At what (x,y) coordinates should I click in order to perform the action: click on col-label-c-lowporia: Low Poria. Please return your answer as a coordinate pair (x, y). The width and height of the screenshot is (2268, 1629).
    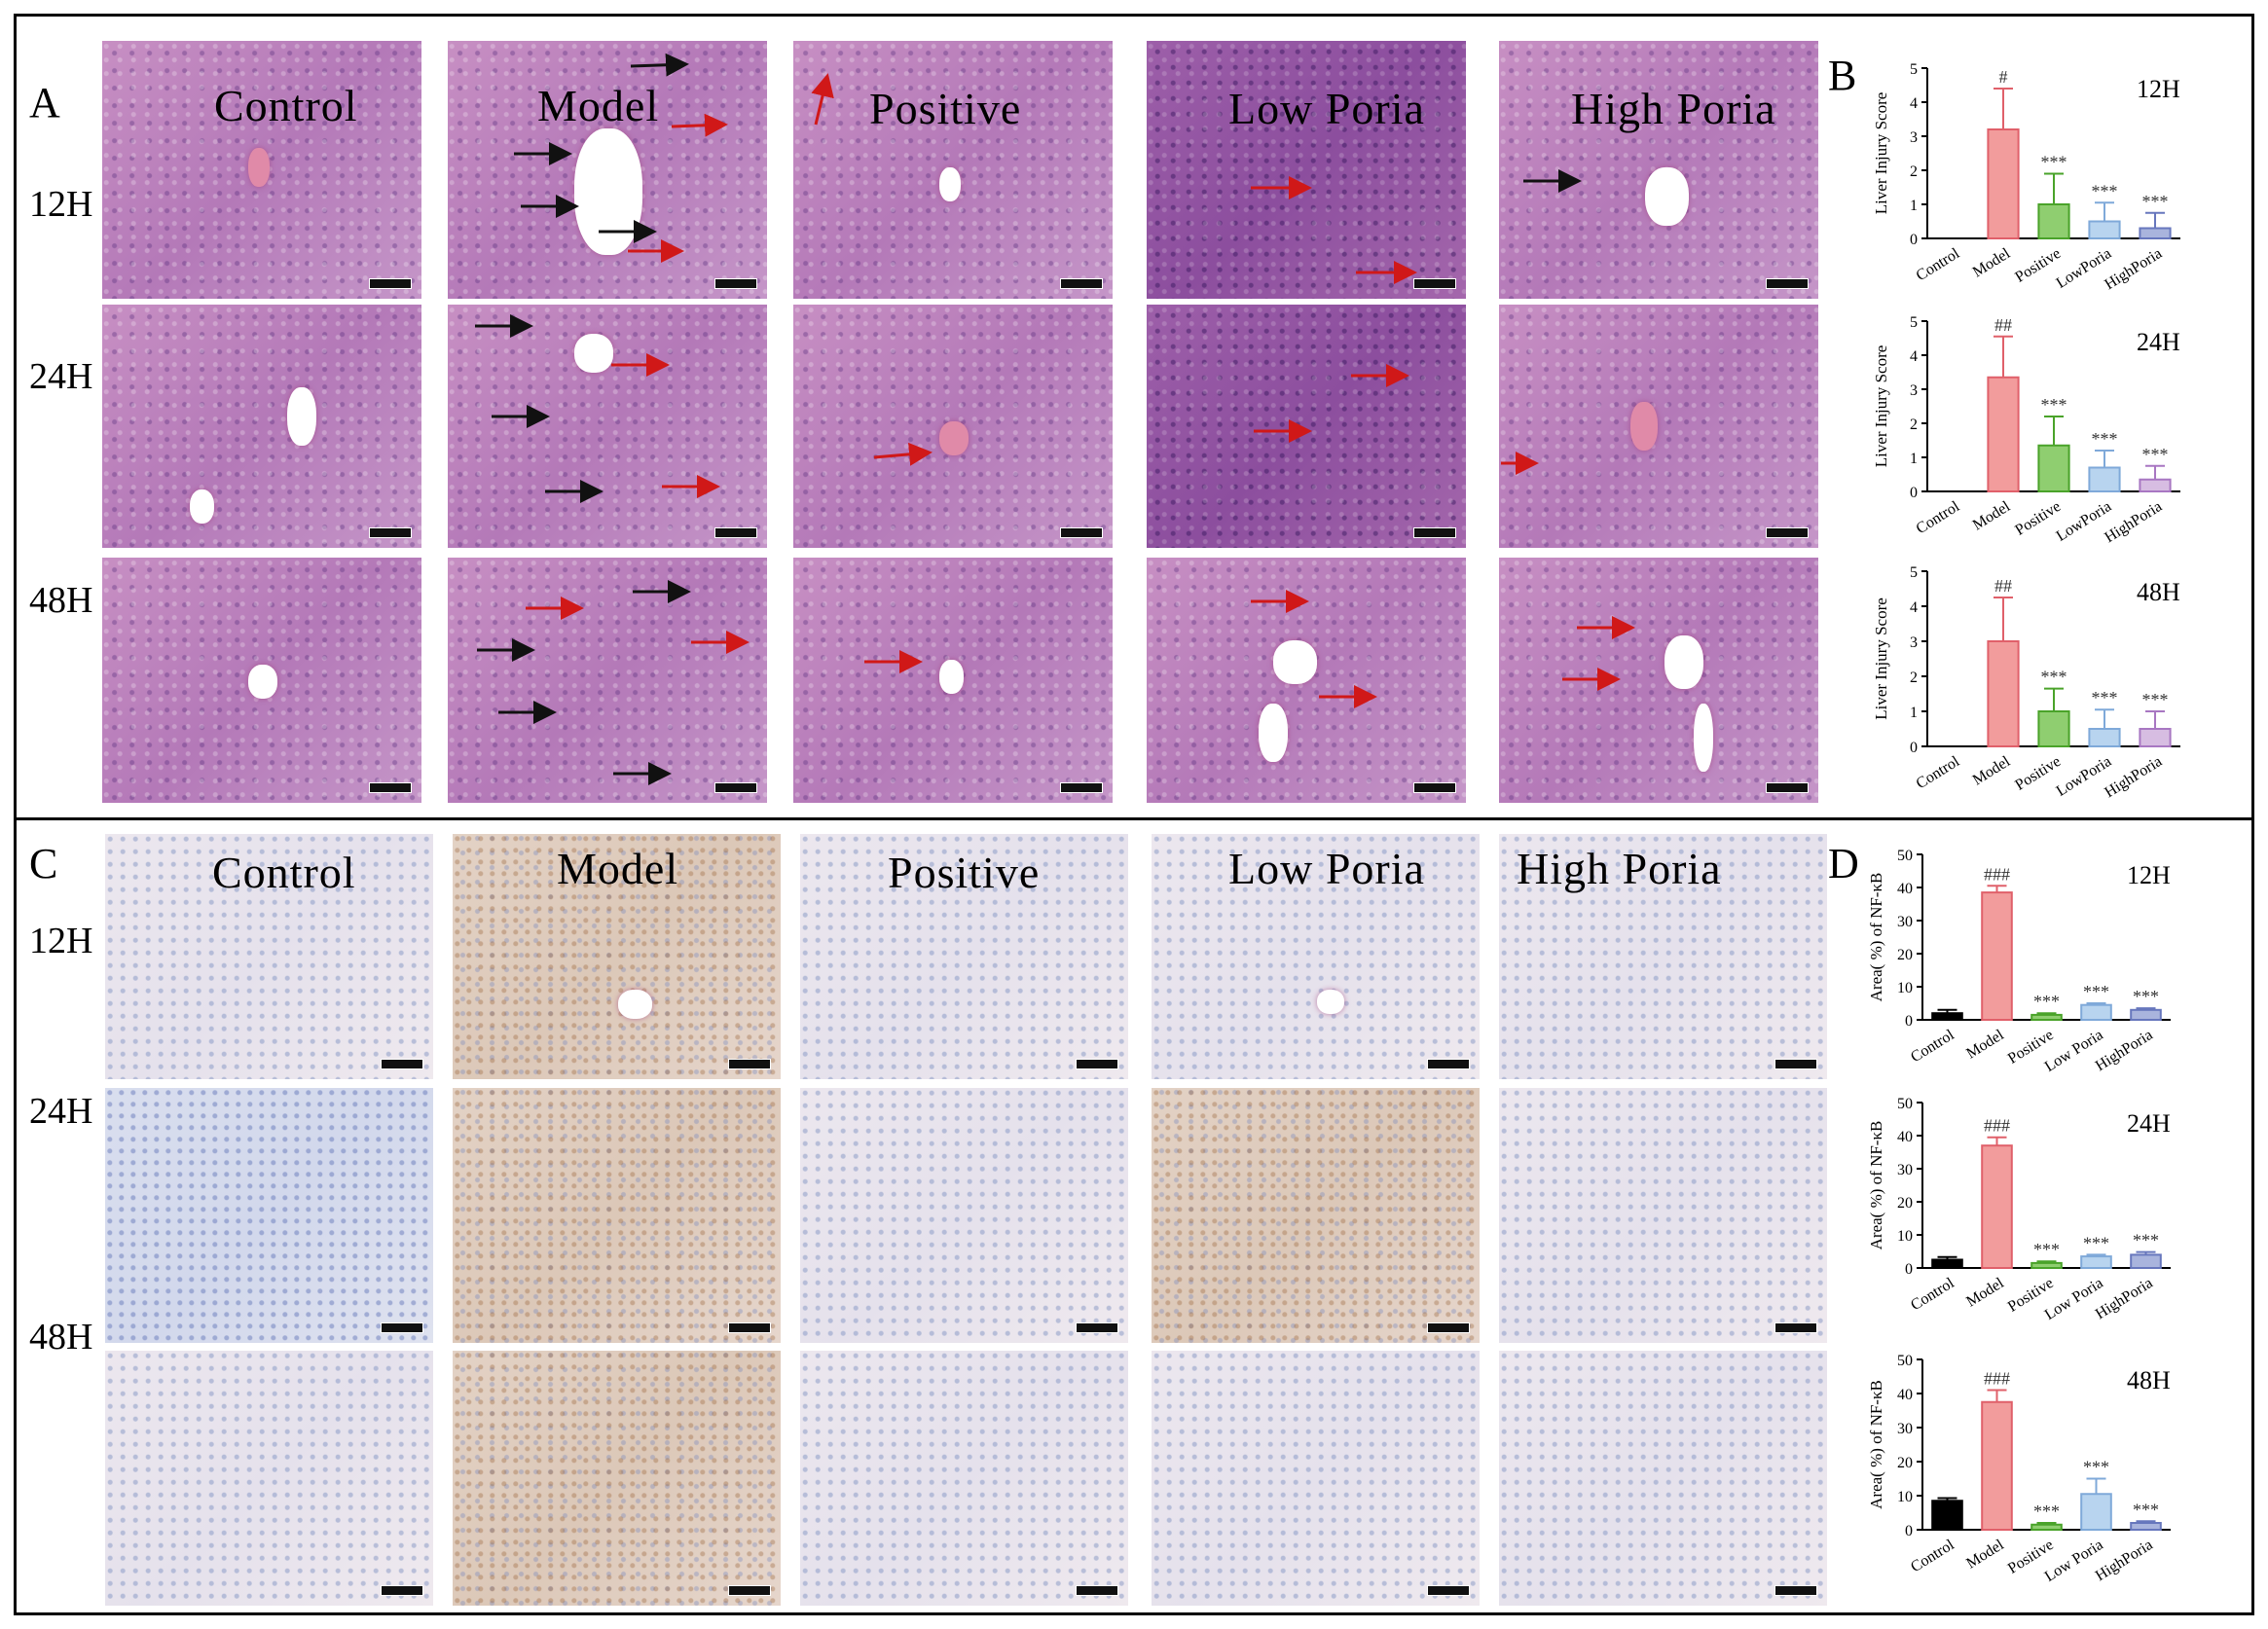
    Looking at the image, I should click on (1326, 869).